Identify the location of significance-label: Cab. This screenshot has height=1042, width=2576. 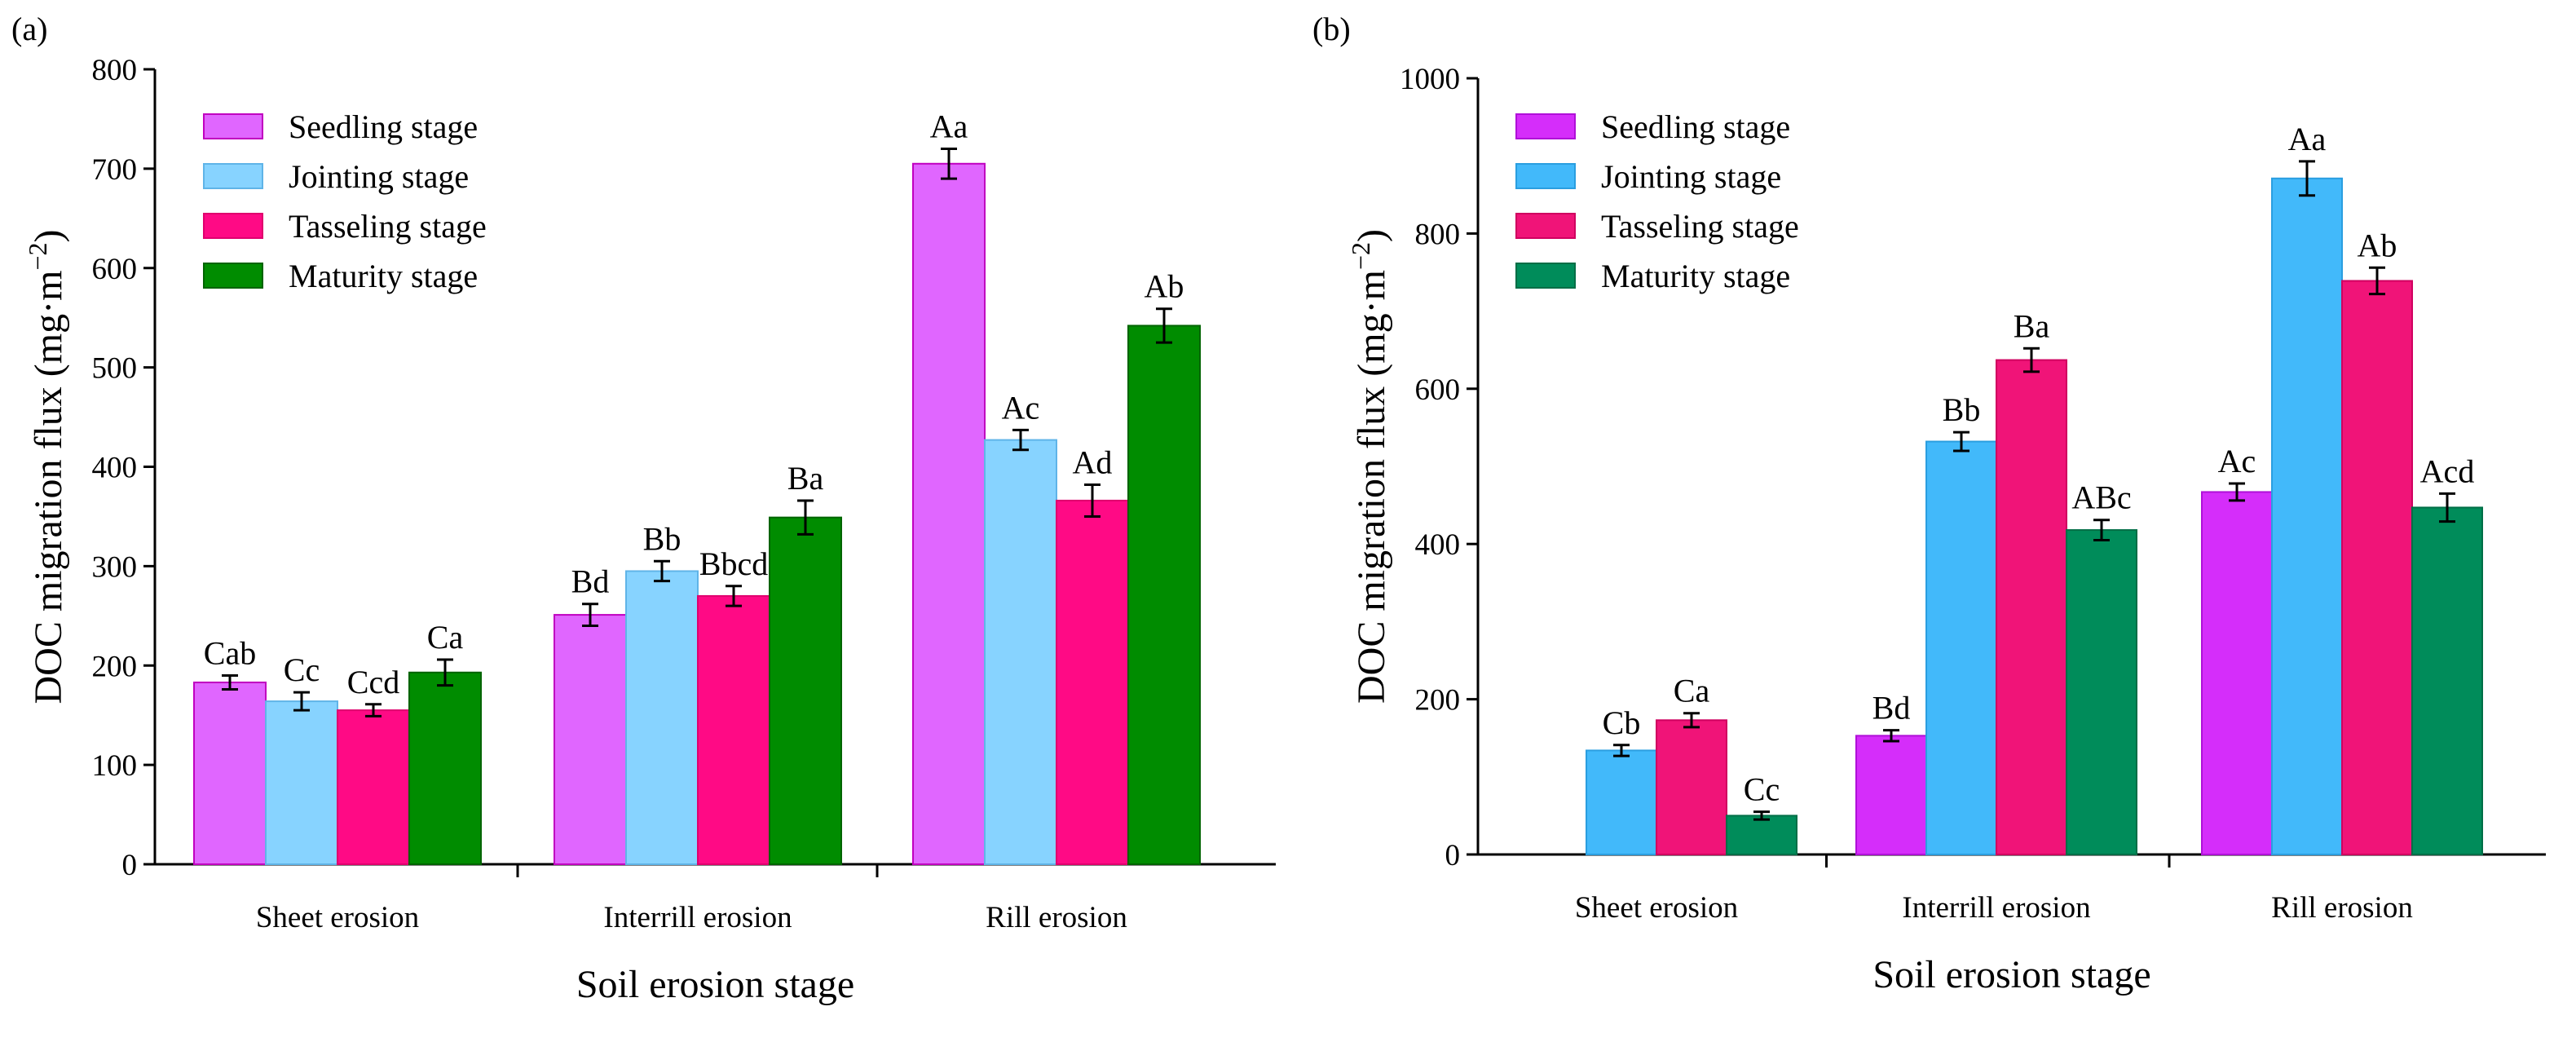
(230, 652).